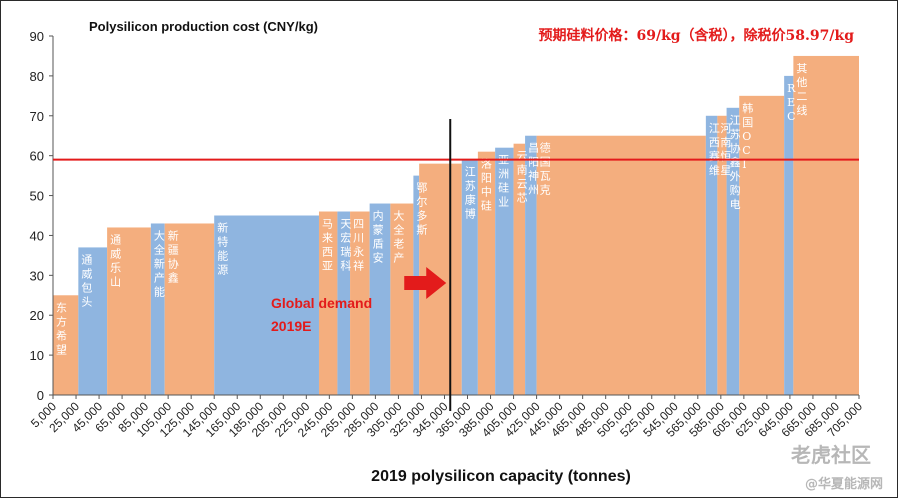 Image resolution: width=900 pixels, height=500 pixels. Describe the element at coordinates (37, 156) in the screenshot. I see `y-tick-label-6: 60` at that location.